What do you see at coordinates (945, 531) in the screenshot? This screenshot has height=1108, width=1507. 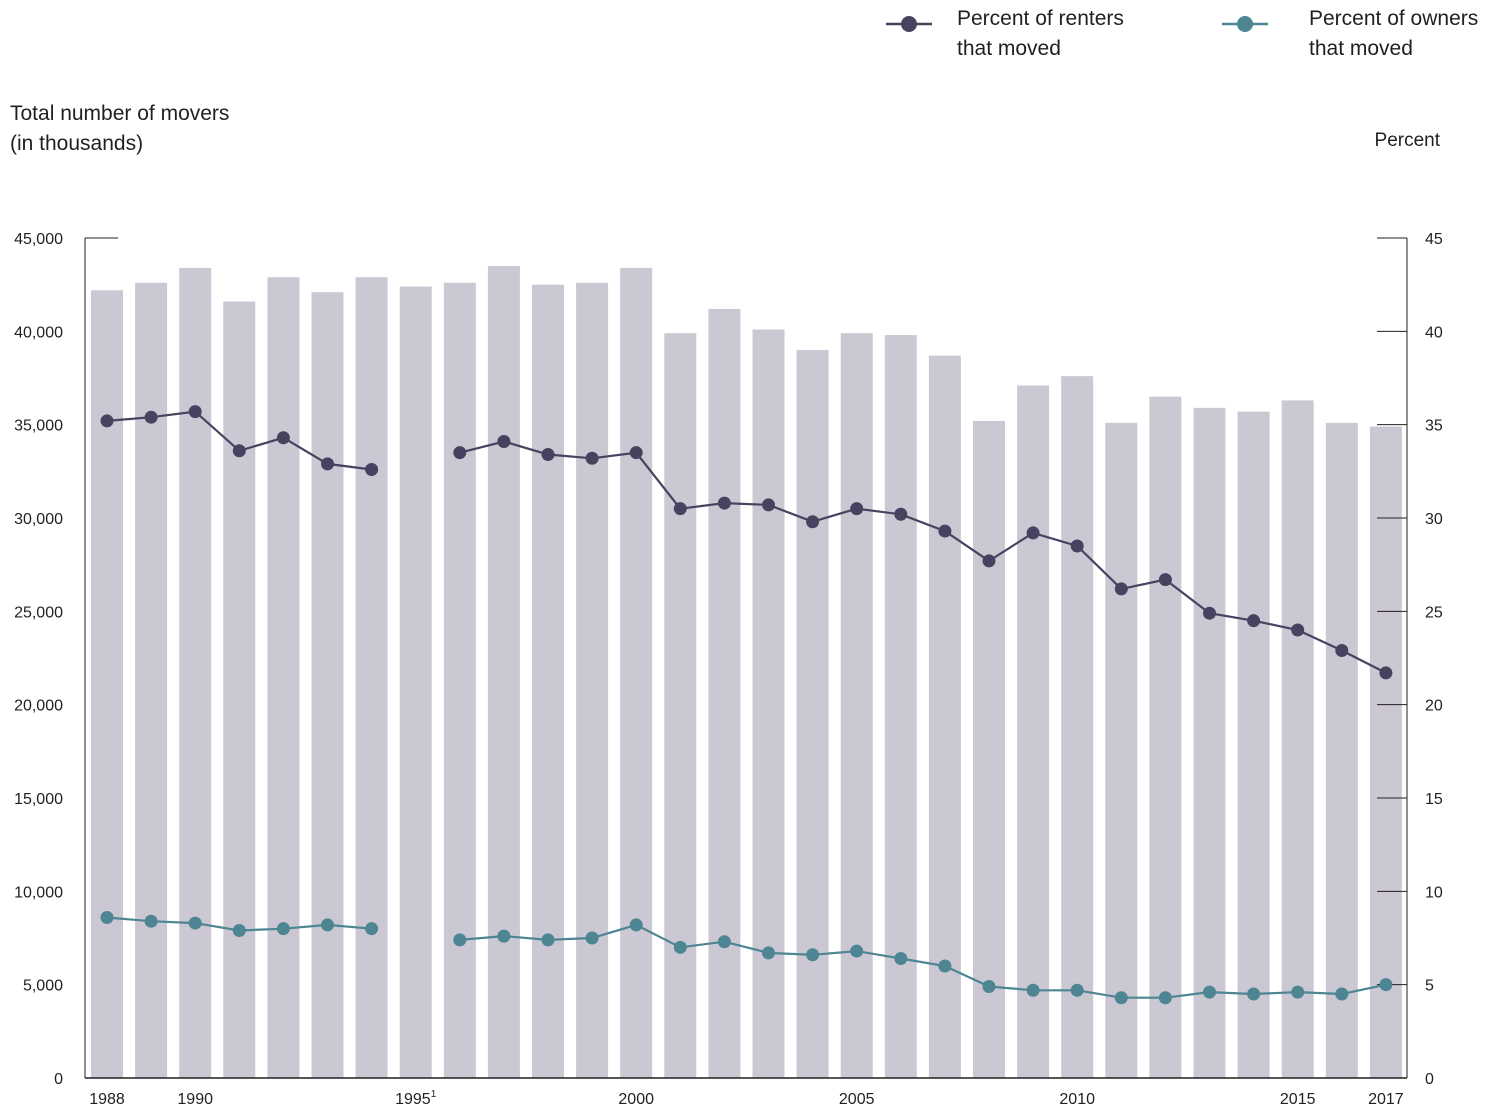 I see `point-renters-2007` at bounding box center [945, 531].